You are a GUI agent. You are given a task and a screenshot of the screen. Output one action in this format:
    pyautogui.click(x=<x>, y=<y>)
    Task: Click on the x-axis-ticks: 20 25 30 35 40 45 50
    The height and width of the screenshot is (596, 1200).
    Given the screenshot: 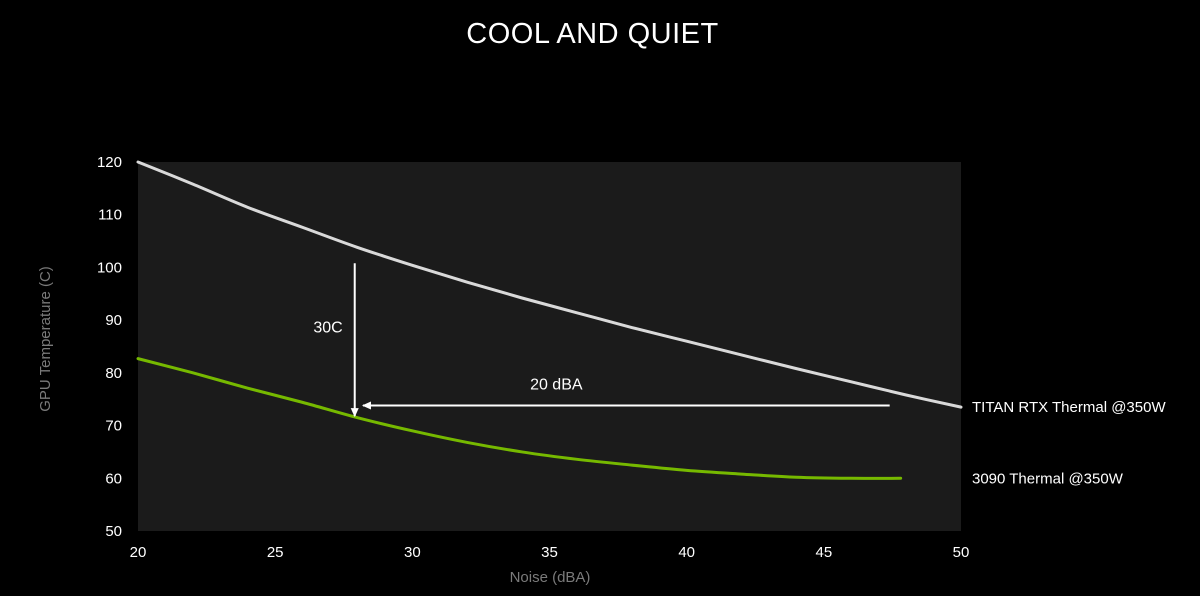 What is the action you would take?
    pyautogui.click(x=550, y=552)
    